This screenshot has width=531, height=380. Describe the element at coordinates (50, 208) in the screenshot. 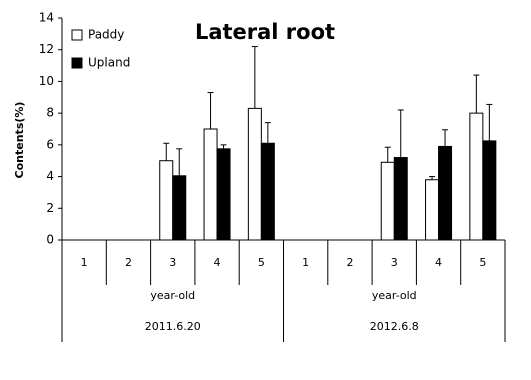

I see `y-tick-label: 2` at that location.